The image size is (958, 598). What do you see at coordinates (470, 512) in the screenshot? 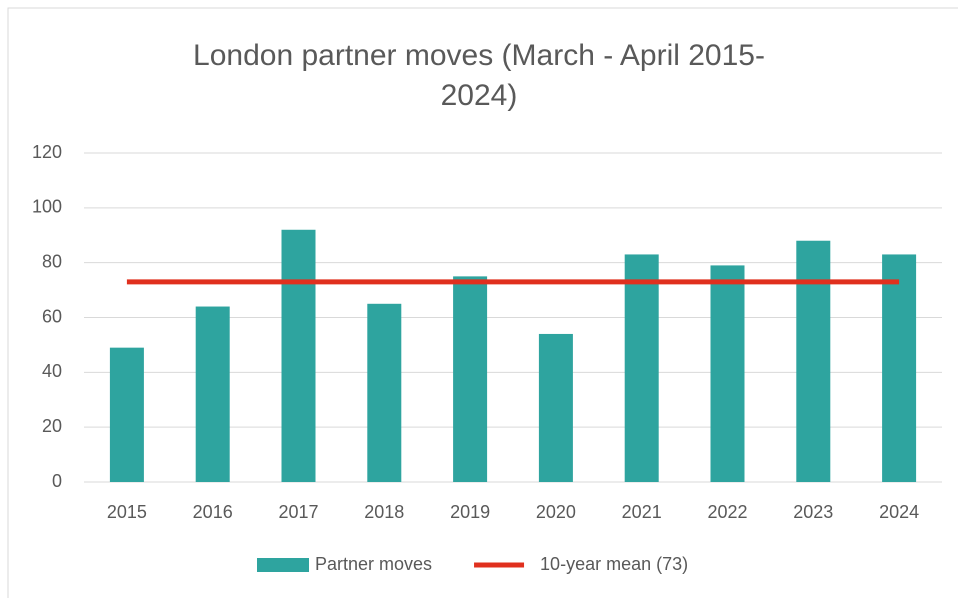
I see `x-tick-label: 2019` at bounding box center [470, 512].